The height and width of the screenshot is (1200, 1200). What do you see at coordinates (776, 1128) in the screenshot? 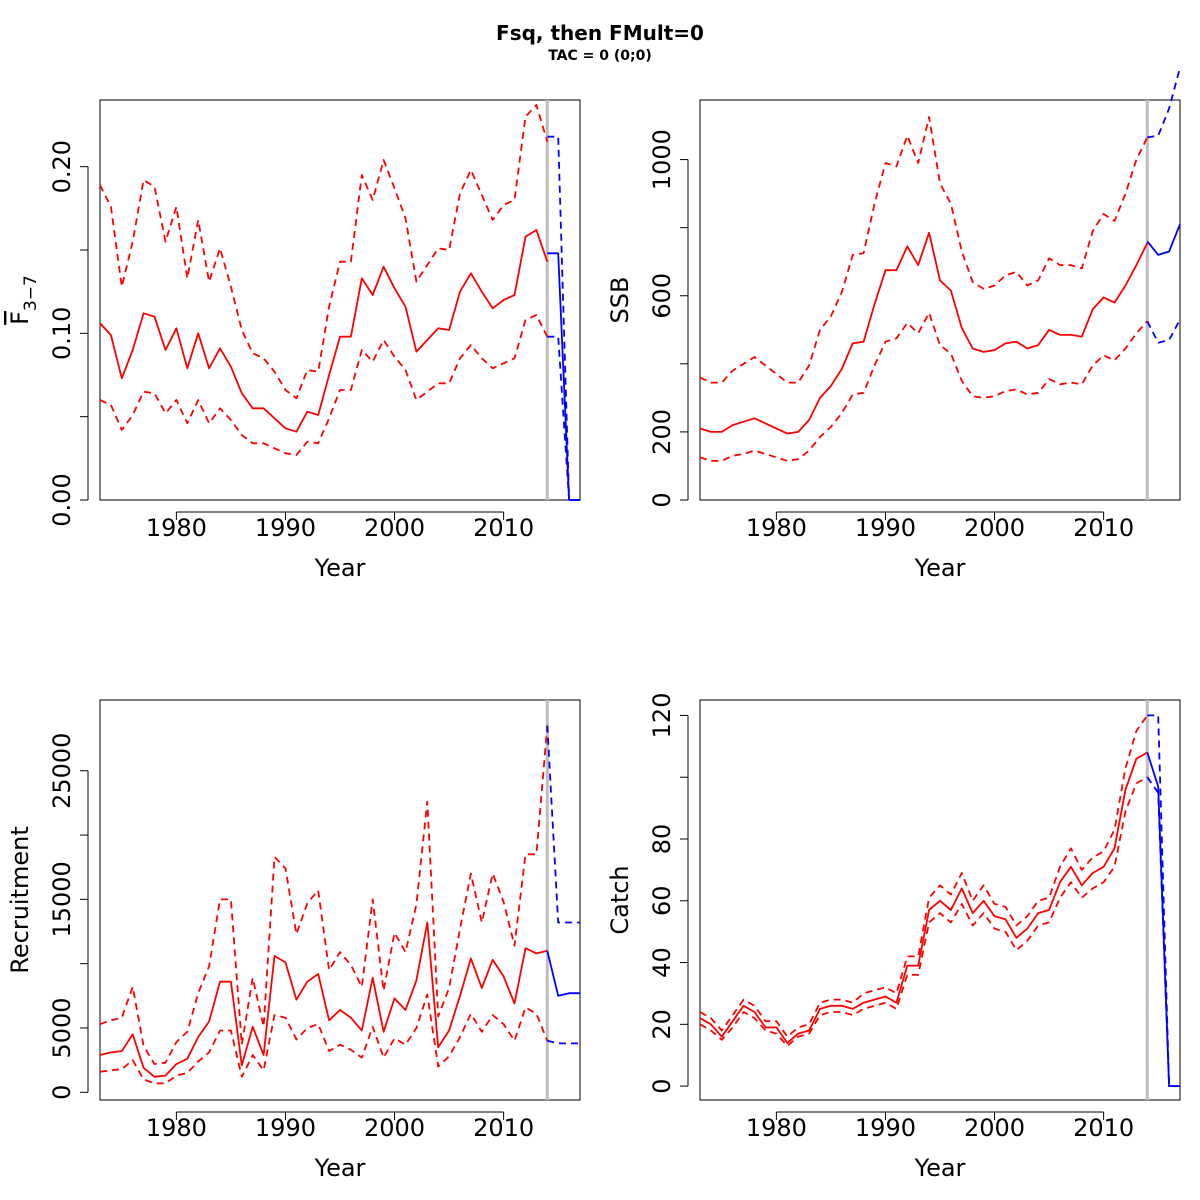
I see `catch-x-tick-label: 1980` at bounding box center [776, 1128].